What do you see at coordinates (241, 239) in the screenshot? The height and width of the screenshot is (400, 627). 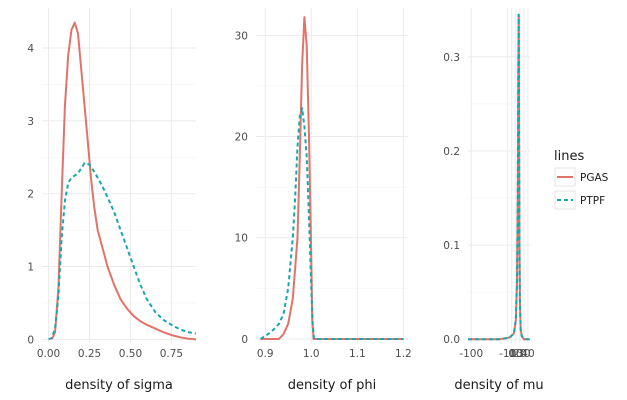 I see `y-tick-label: 10` at bounding box center [241, 239].